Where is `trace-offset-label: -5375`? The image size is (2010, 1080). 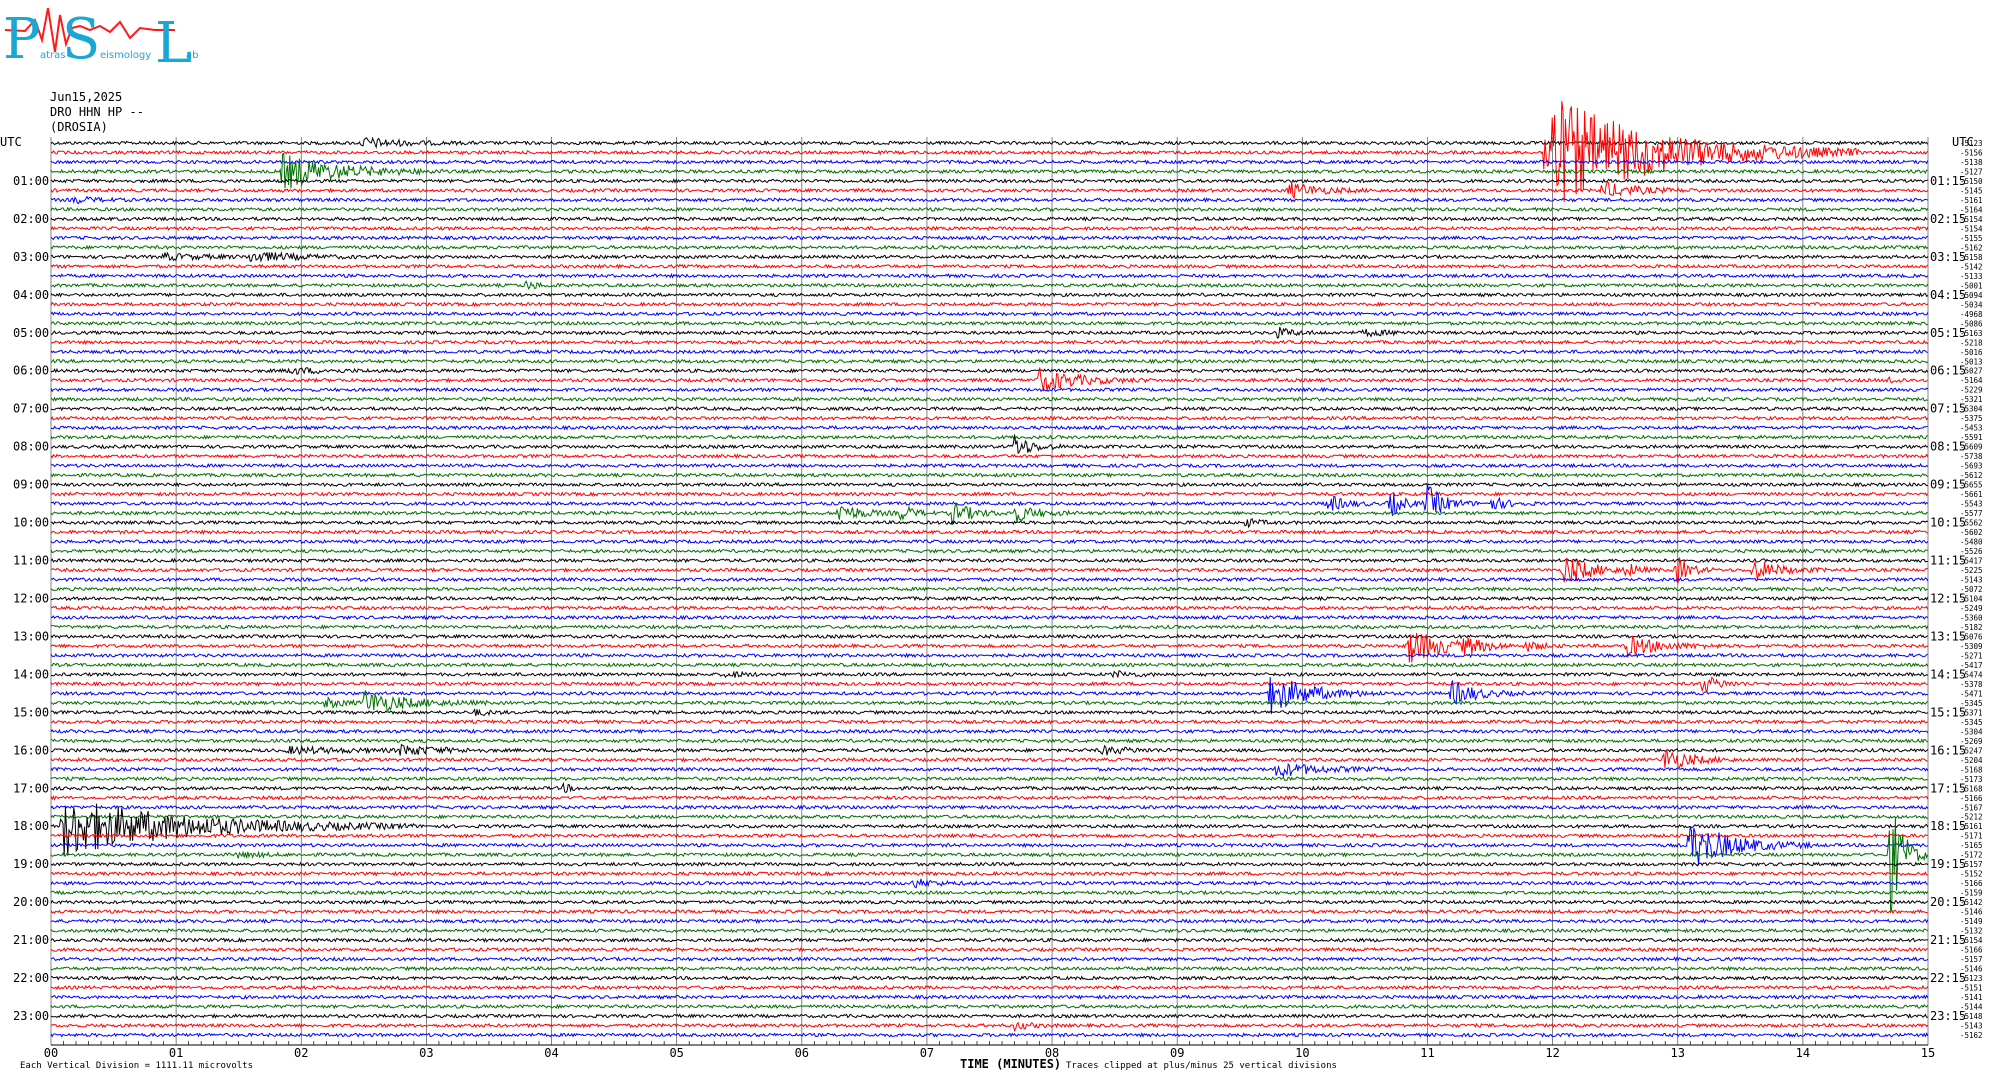 trace-offset-label: -5375 is located at coordinates (1971, 418).